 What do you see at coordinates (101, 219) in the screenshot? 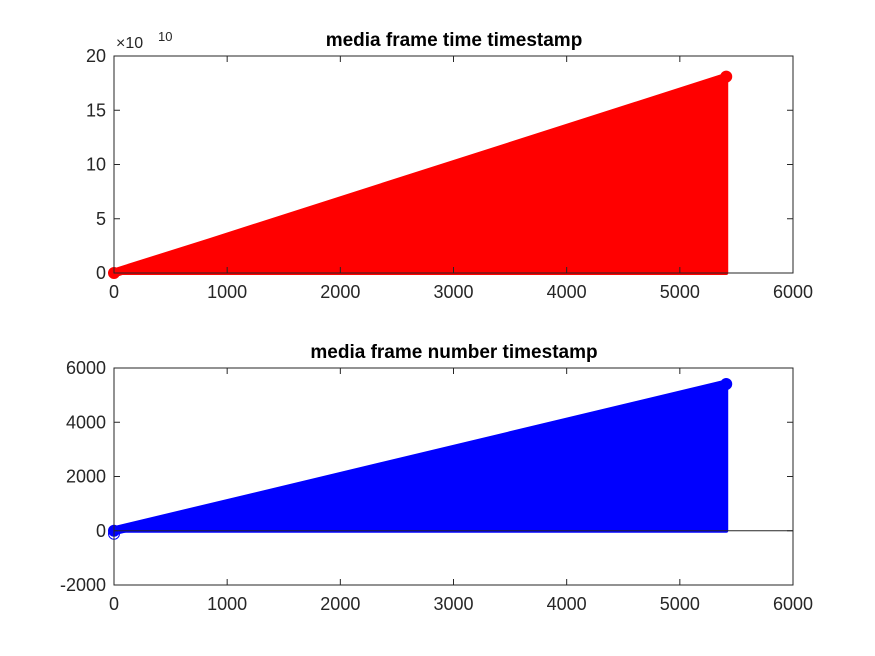
I see `y-tick-label: 5` at bounding box center [101, 219].